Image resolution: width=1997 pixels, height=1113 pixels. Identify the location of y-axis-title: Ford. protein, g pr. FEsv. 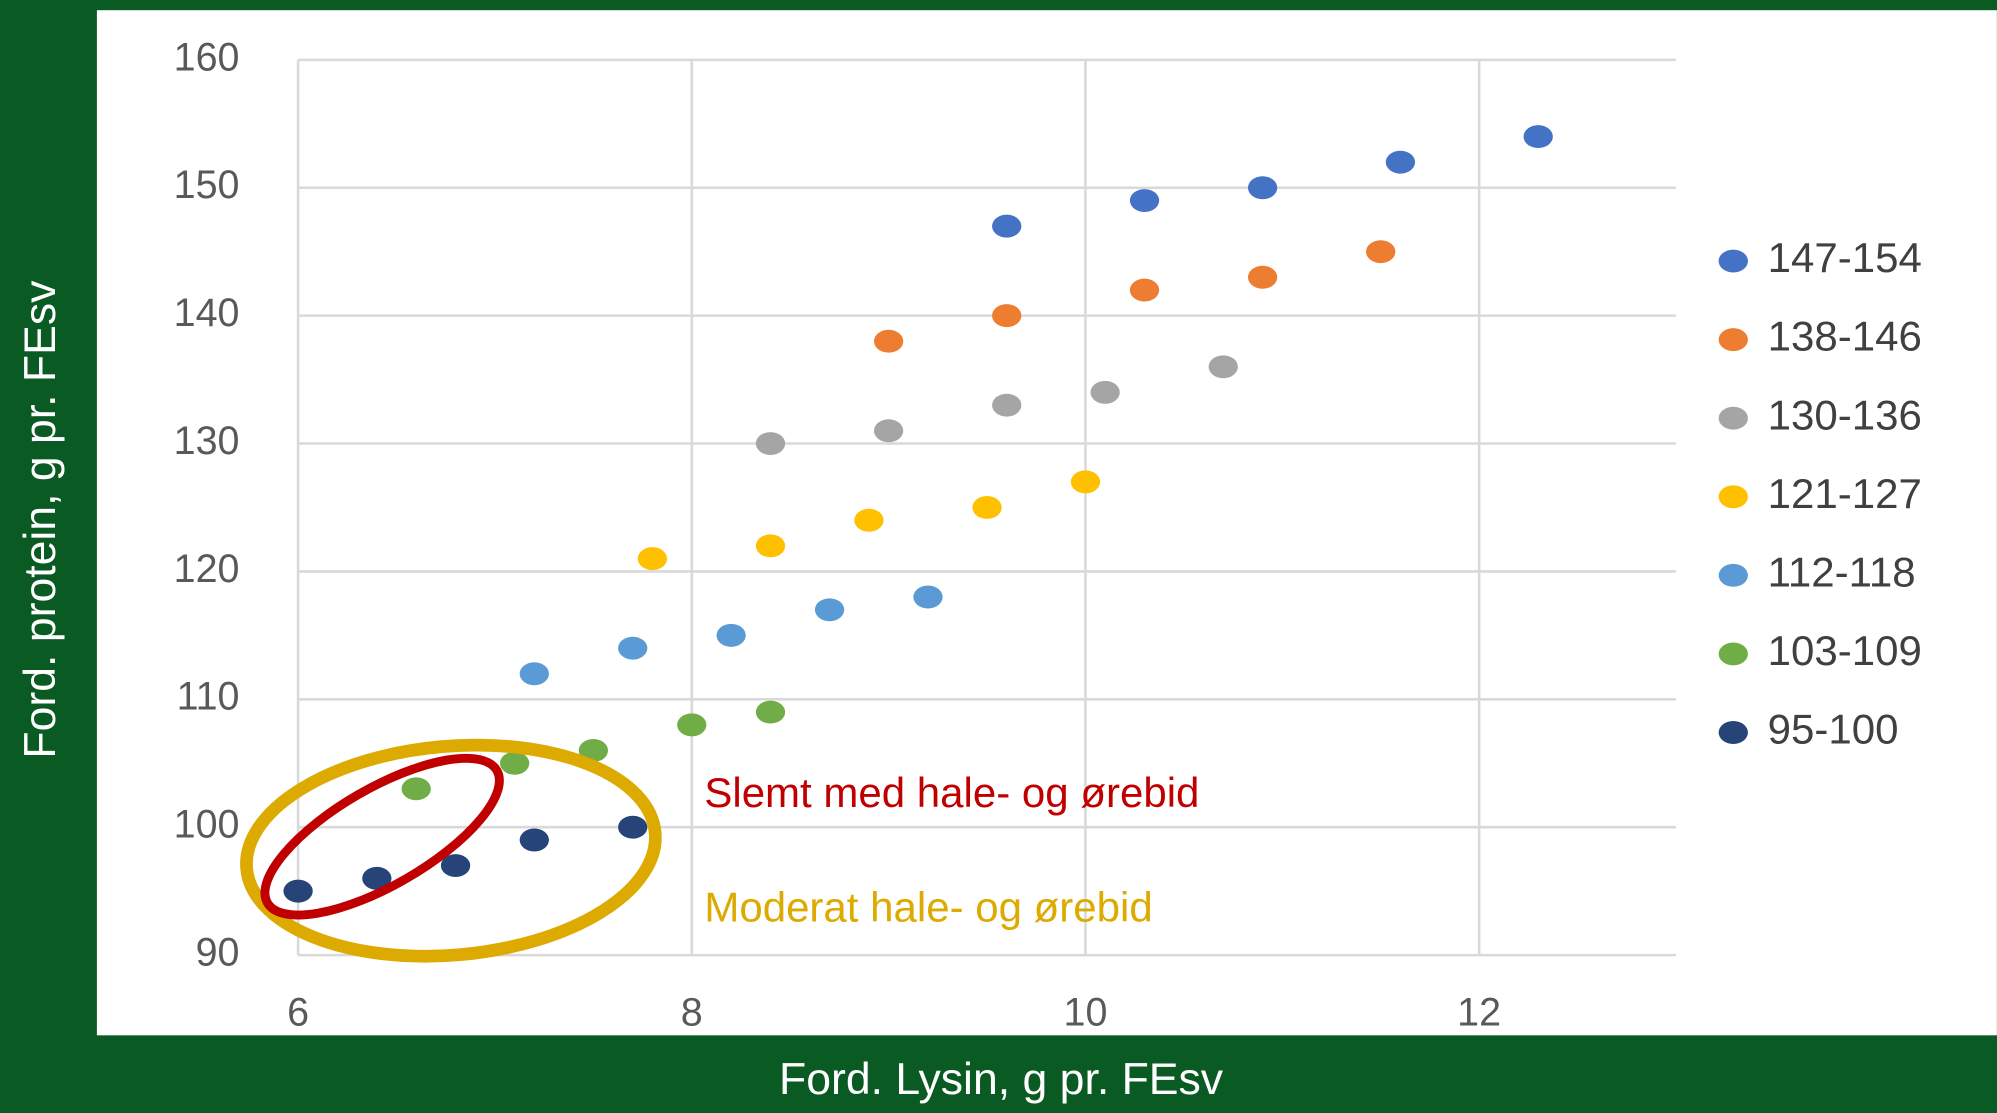
(40, 519).